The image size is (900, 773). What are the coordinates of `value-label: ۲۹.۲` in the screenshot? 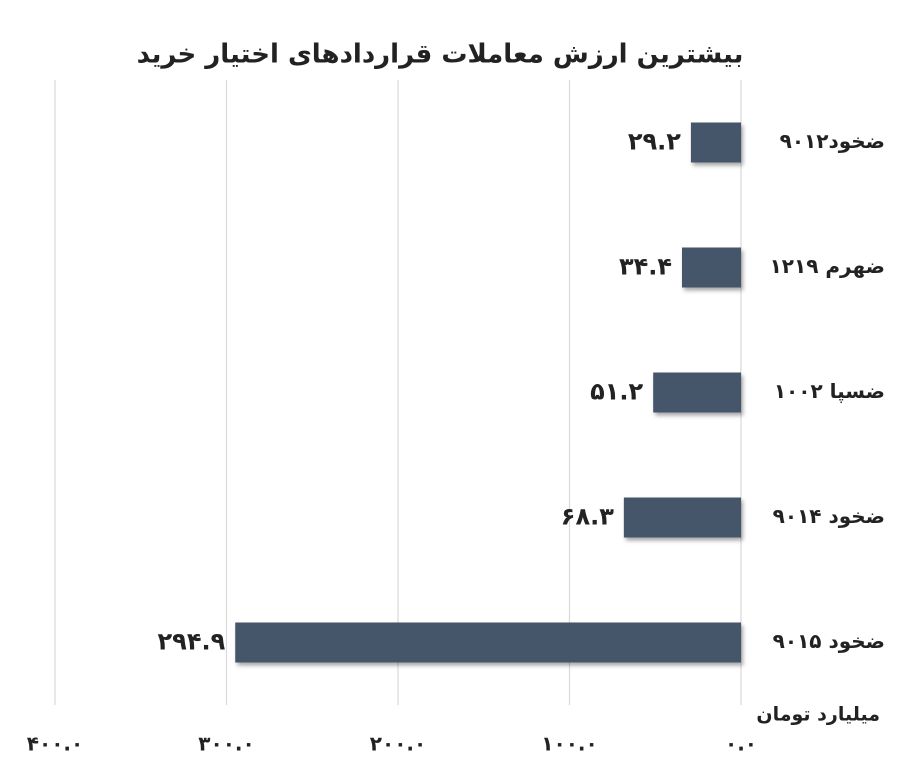 It's located at (654, 142).